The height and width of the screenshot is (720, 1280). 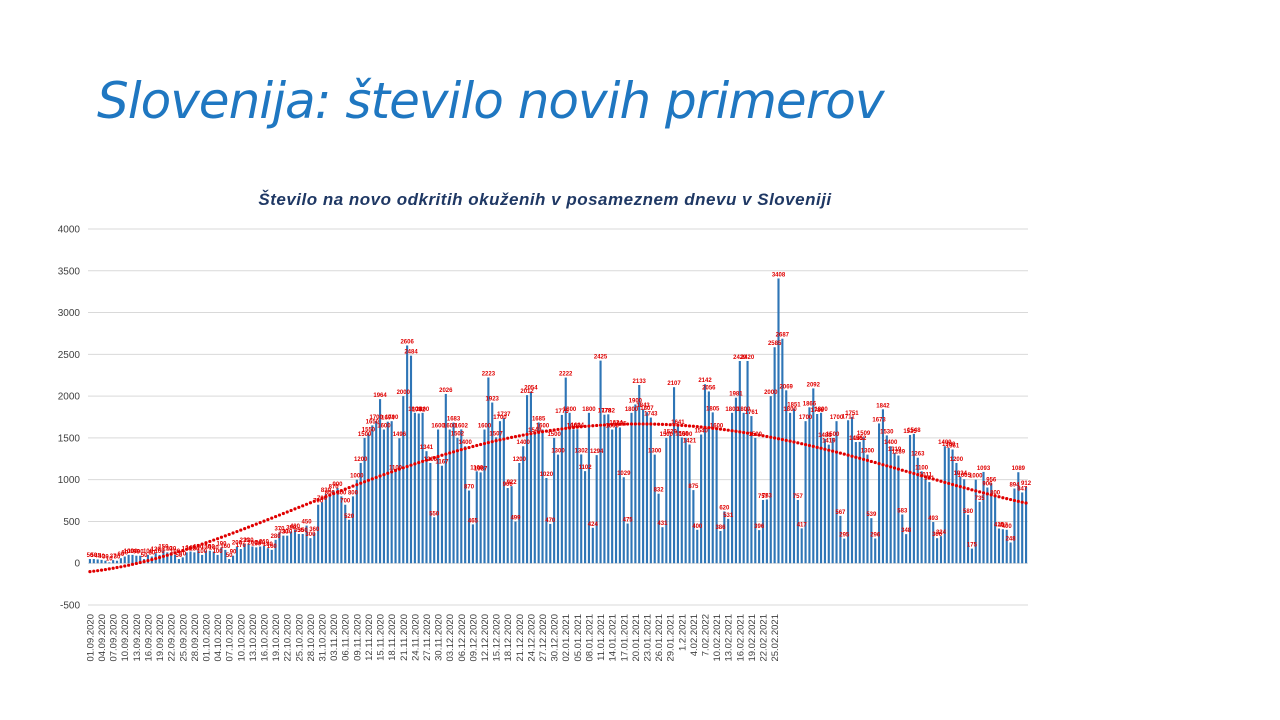 I want to click on data-label: 1782, so click(x=609, y=411).